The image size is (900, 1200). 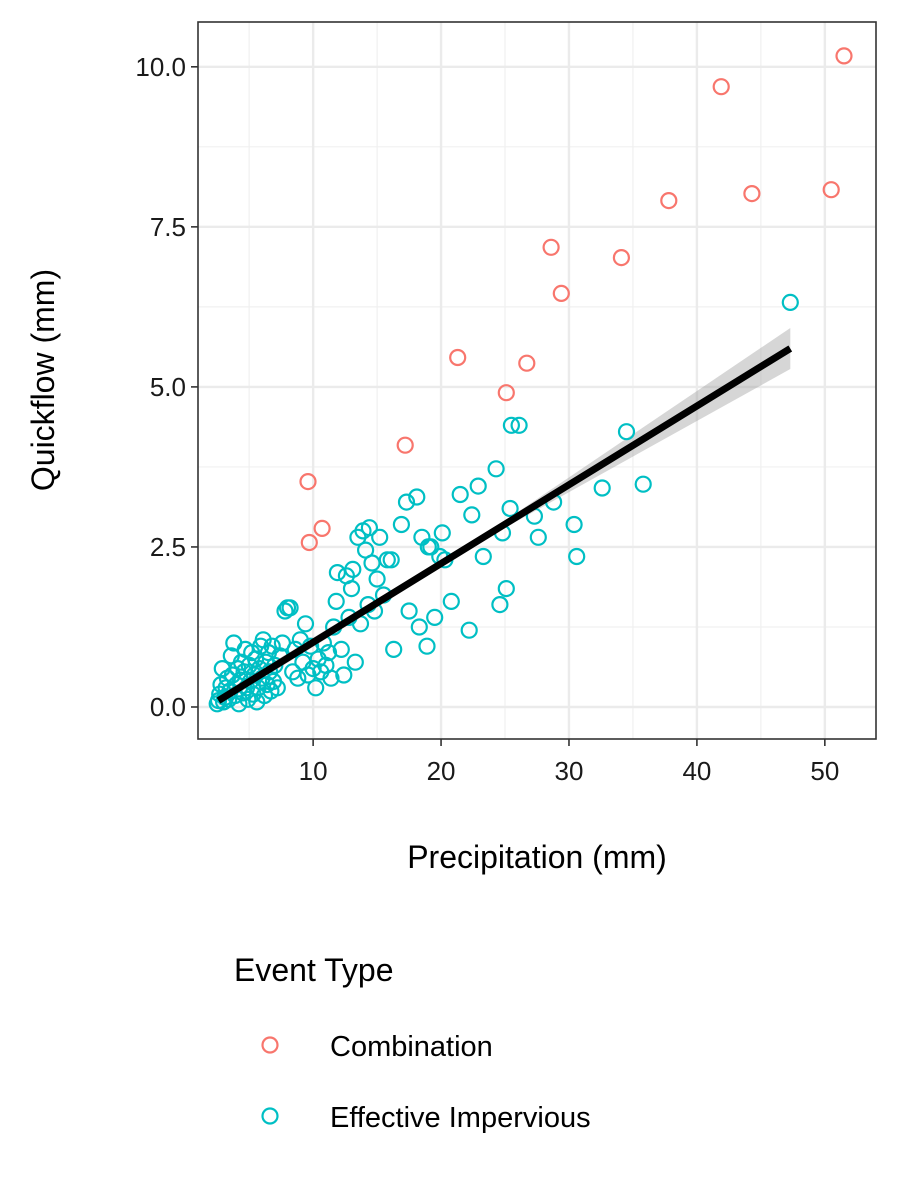 I want to click on legend-title: Event Type, so click(x=314, y=970).